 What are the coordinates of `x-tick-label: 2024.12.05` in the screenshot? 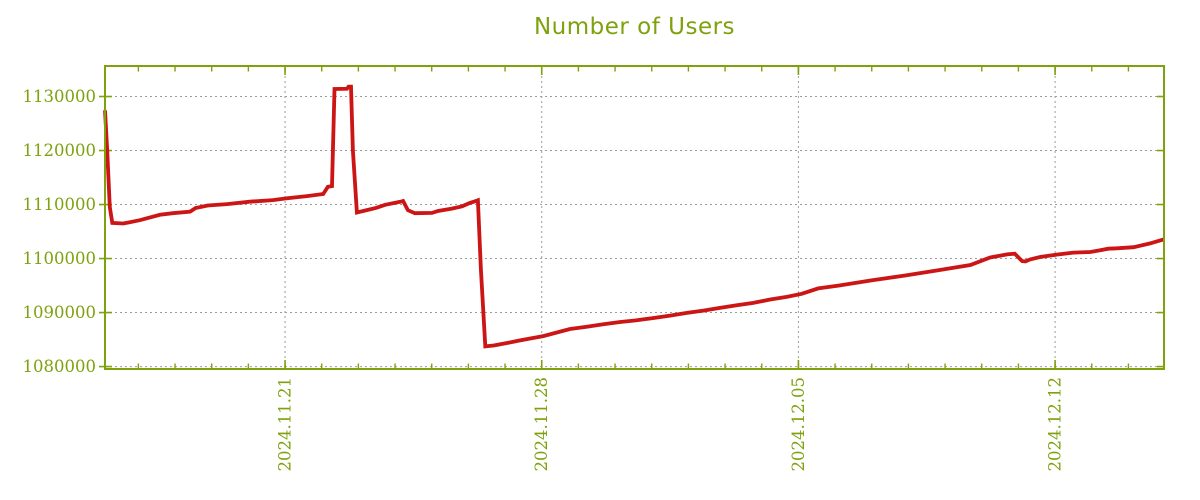 It's located at (798, 424).